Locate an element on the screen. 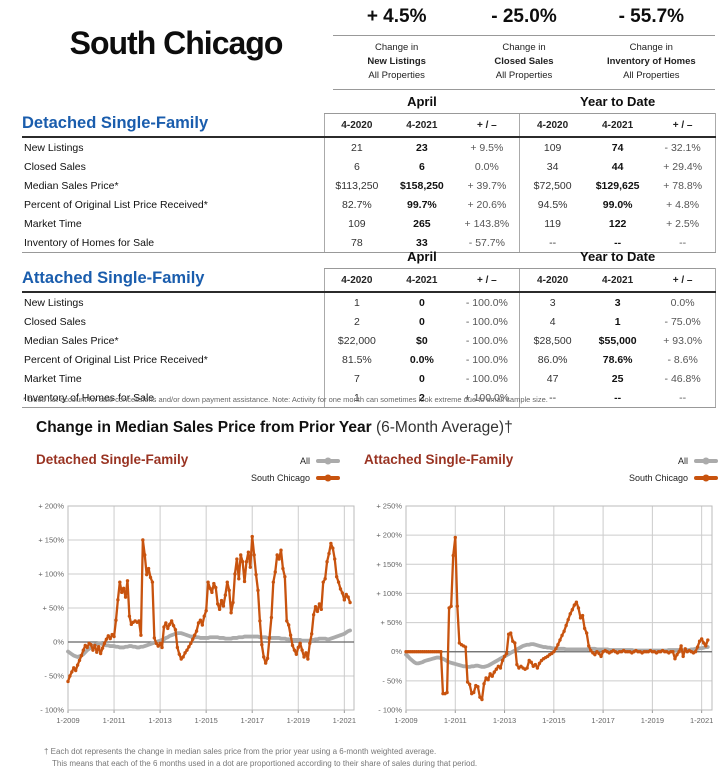 Image resolution: width=725 pixels, height=772 pixels. svg-text: 1-2021 is located at coordinates (344, 720).